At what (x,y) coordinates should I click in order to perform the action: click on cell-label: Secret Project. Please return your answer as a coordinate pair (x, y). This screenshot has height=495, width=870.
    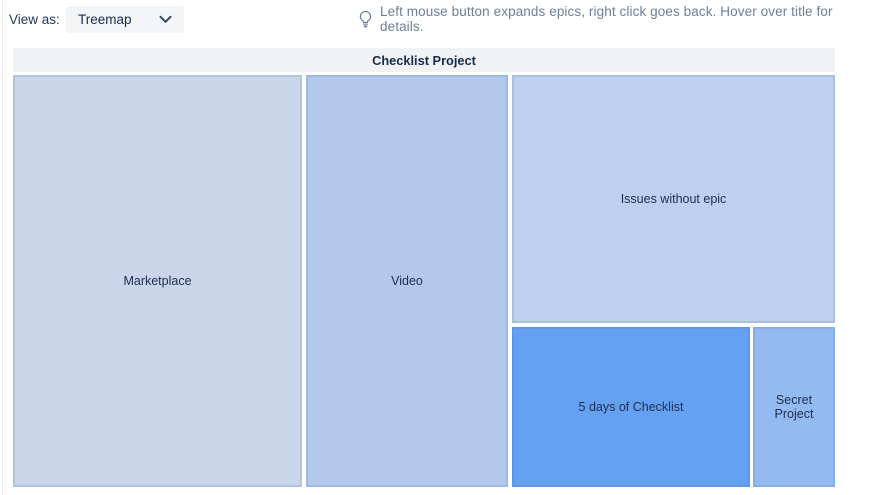
    Looking at the image, I should click on (794, 407).